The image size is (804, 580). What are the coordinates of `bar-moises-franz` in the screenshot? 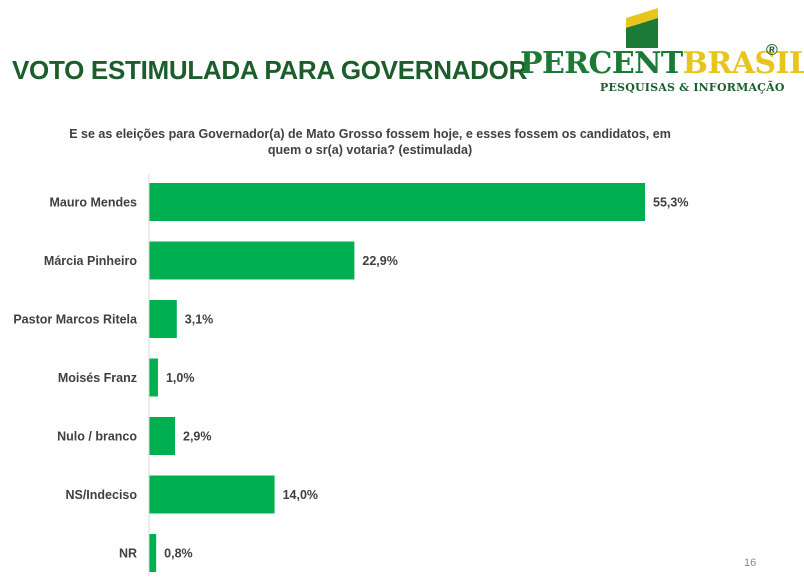 It's located at (153, 377).